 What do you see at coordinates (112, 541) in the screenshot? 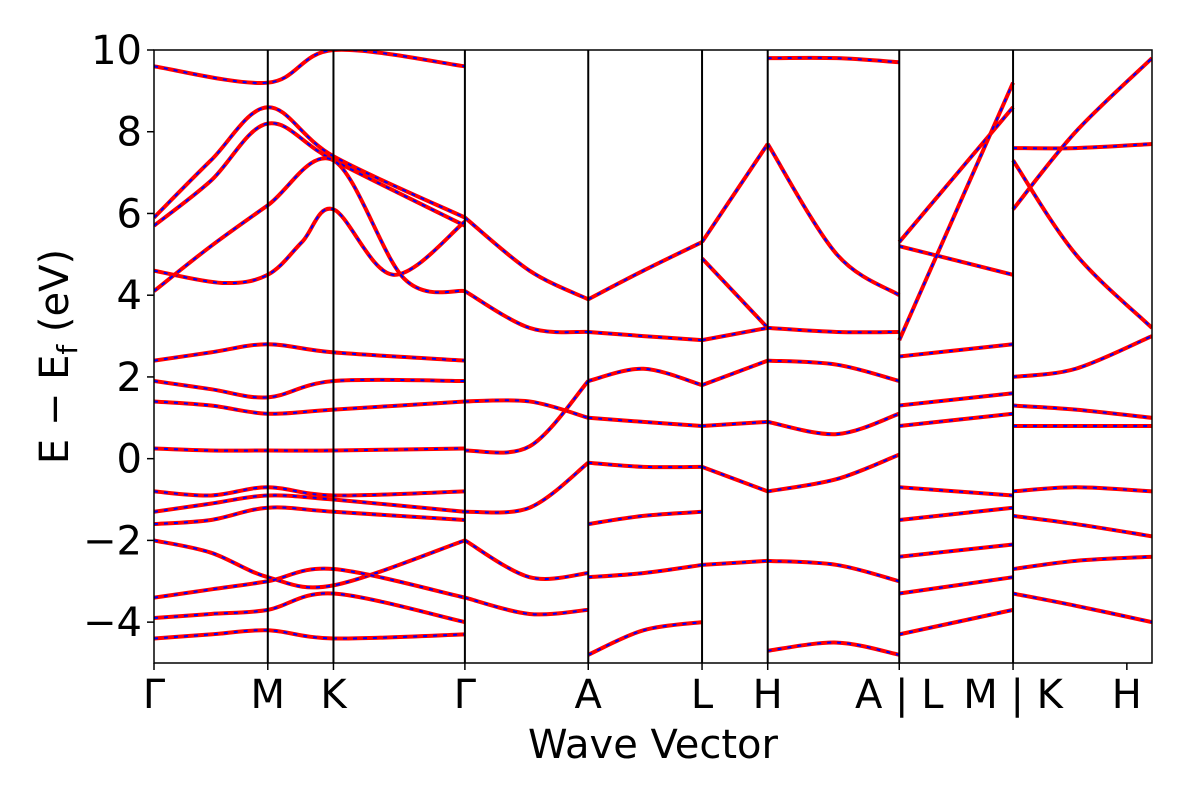
I see `y-tick-label: −2` at bounding box center [112, 541].